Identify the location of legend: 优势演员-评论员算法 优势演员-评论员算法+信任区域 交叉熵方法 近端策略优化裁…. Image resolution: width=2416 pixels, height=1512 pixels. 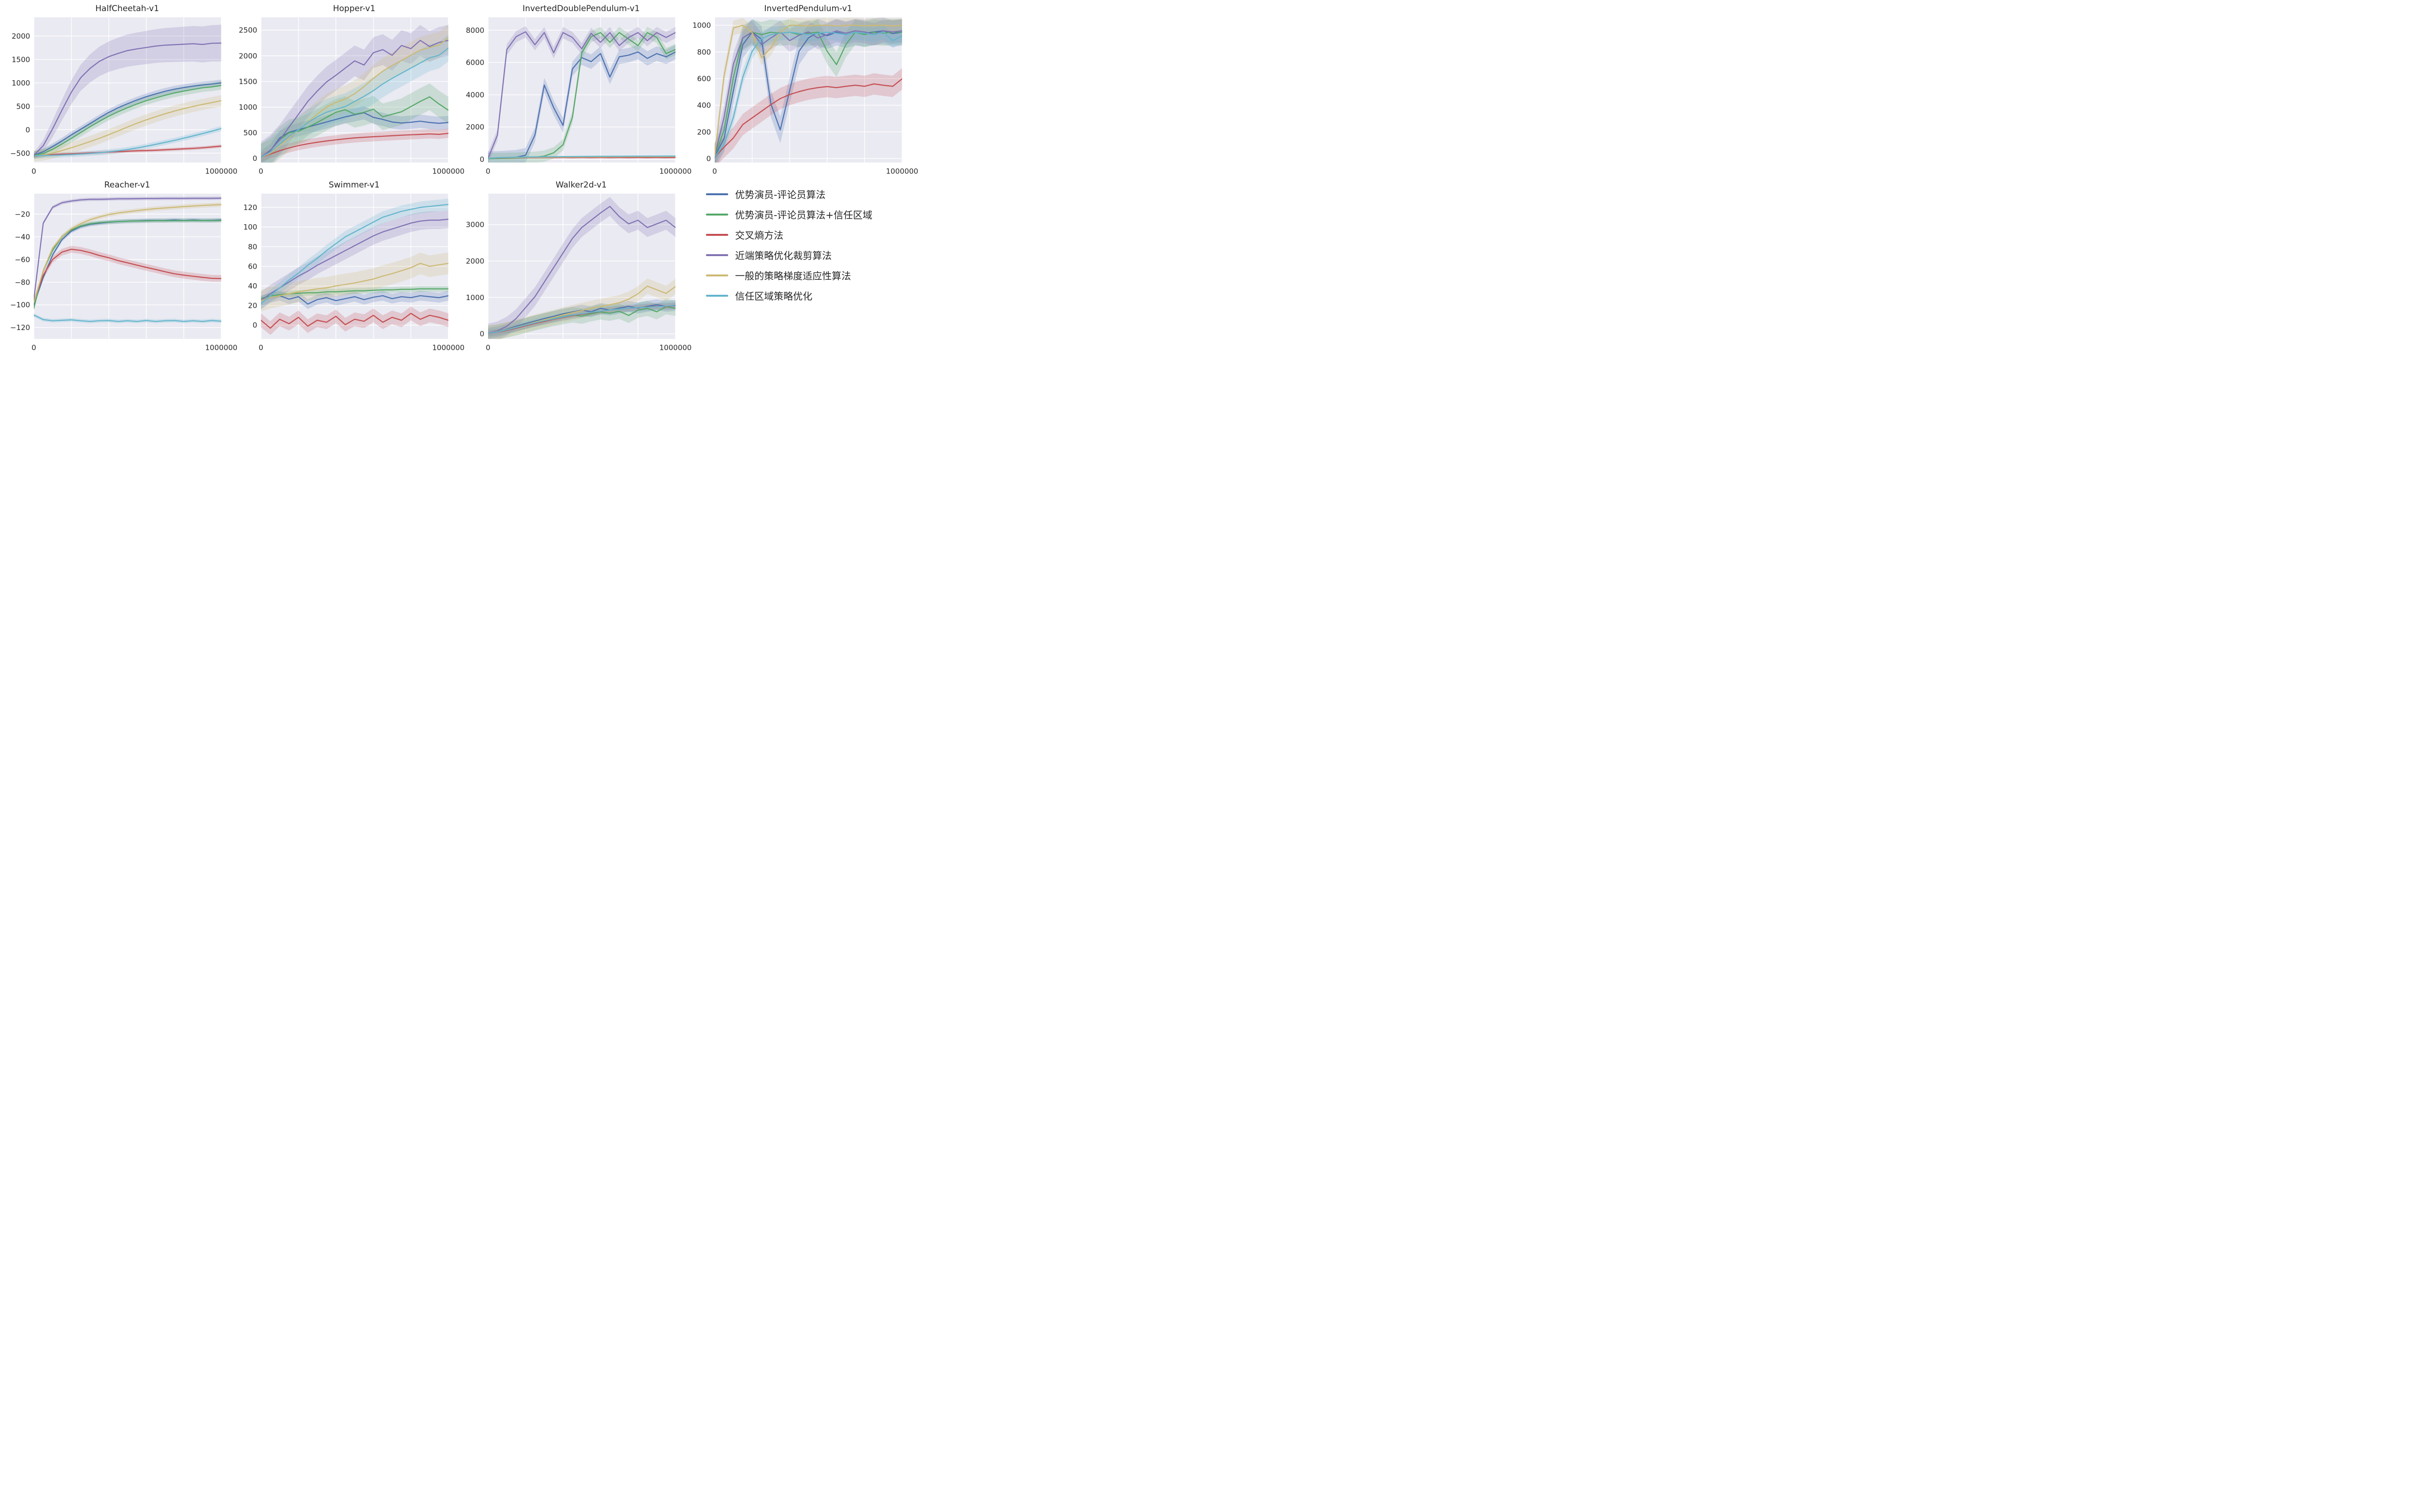
(795, 267).